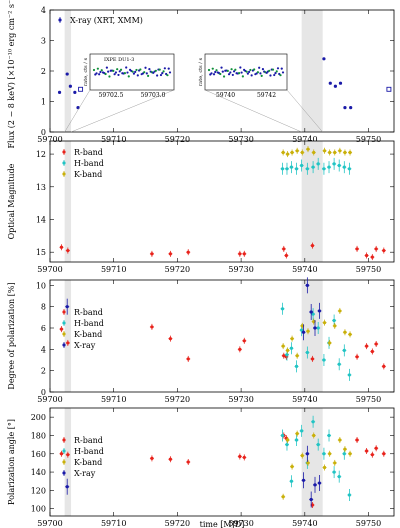  What do you see at coordinates (11, 201) in the screenshot?
I see `y-axis-label: Optical Magnitude` at bounding box center [11, 201].